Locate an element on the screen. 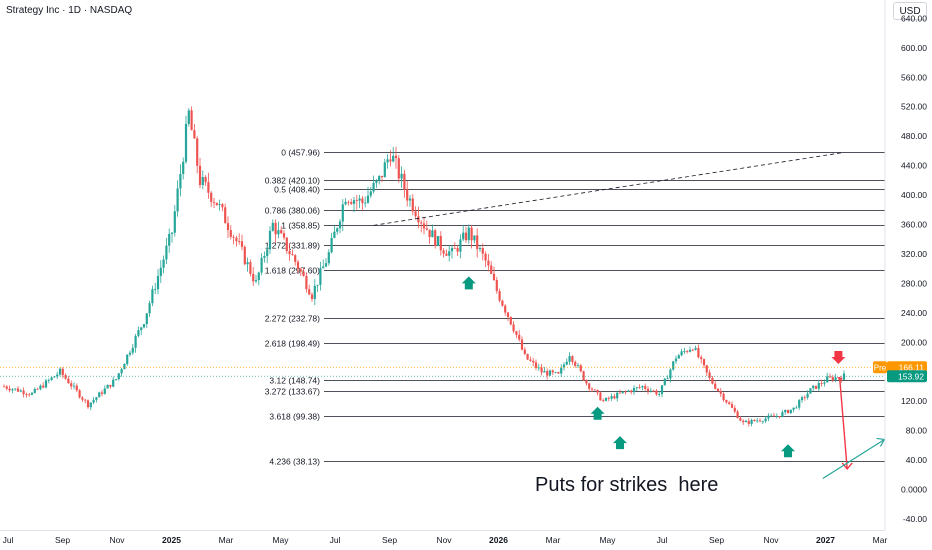 The height and width of the screenshot is (550, 932). y-tick-label: 240.00 is located at coordinates (914, 313).